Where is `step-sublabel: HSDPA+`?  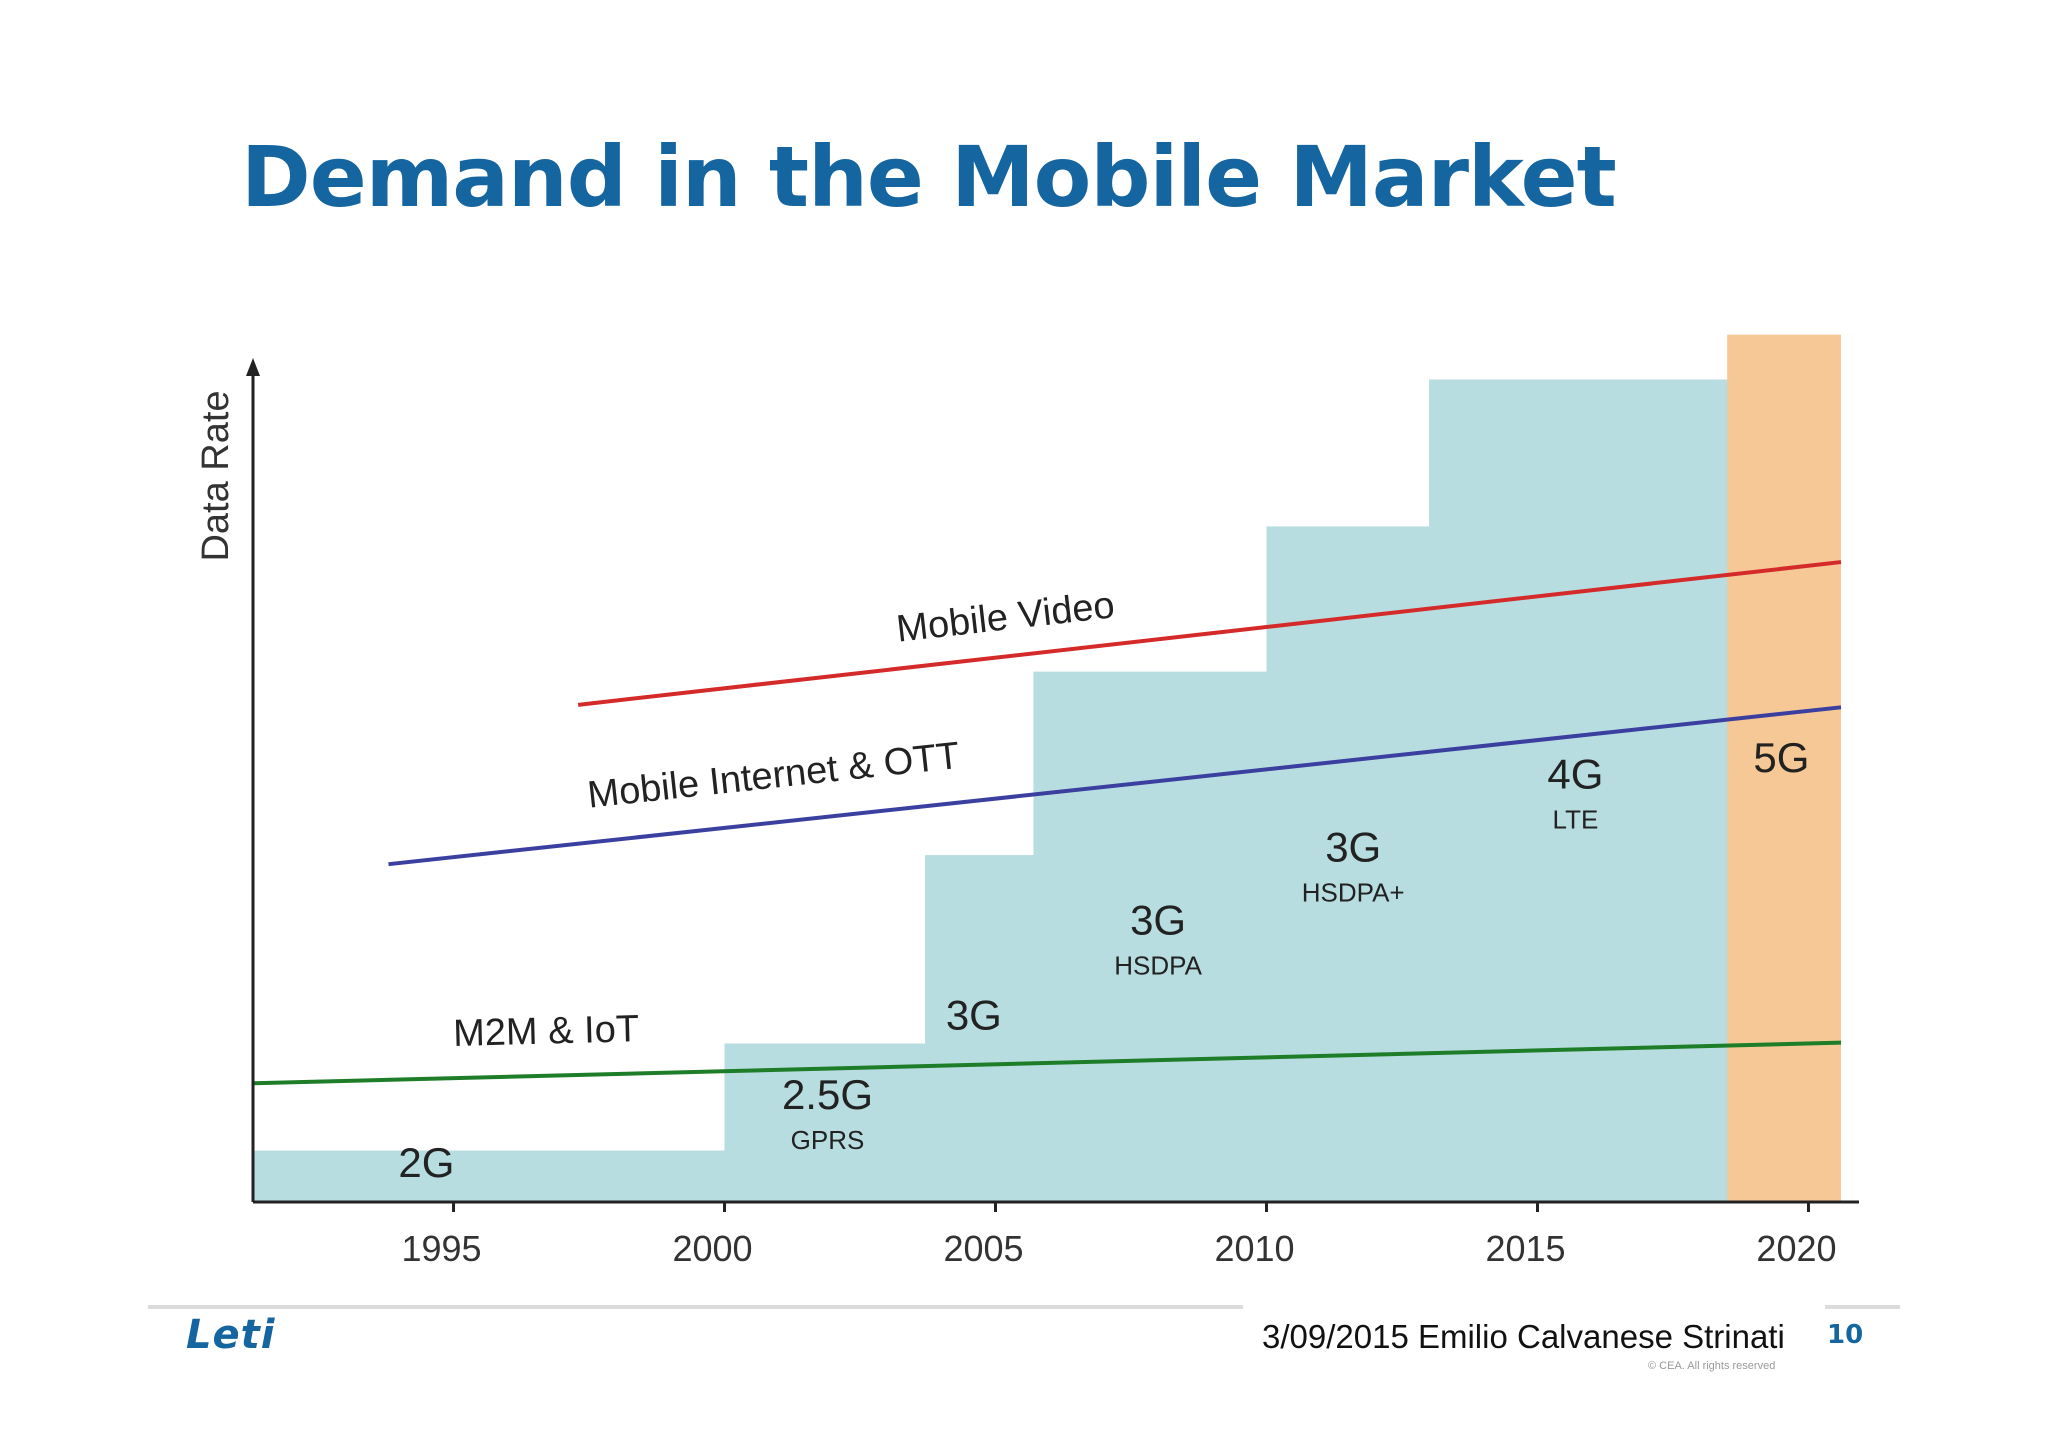
step-sublabel: HSDPA+ is located at coordinates (1353, 893).